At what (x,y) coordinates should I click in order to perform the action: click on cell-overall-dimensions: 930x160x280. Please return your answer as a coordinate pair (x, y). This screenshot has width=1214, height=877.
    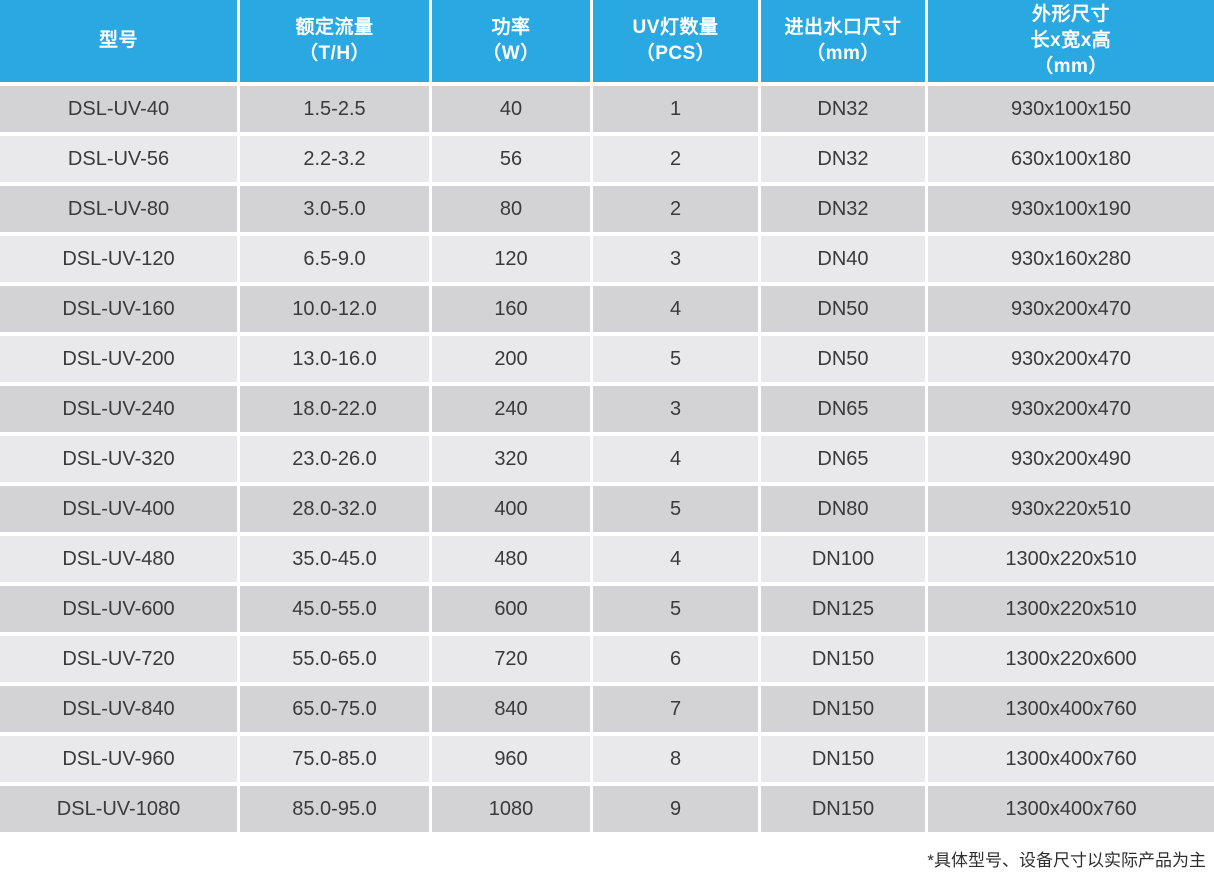
    Looking at the image, I should click on (1071, 259).